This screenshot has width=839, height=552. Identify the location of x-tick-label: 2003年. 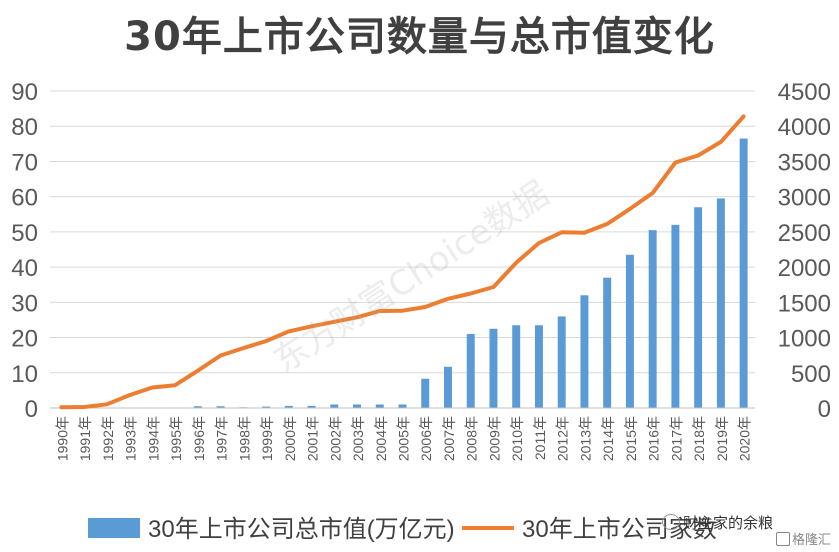
(358, 438).